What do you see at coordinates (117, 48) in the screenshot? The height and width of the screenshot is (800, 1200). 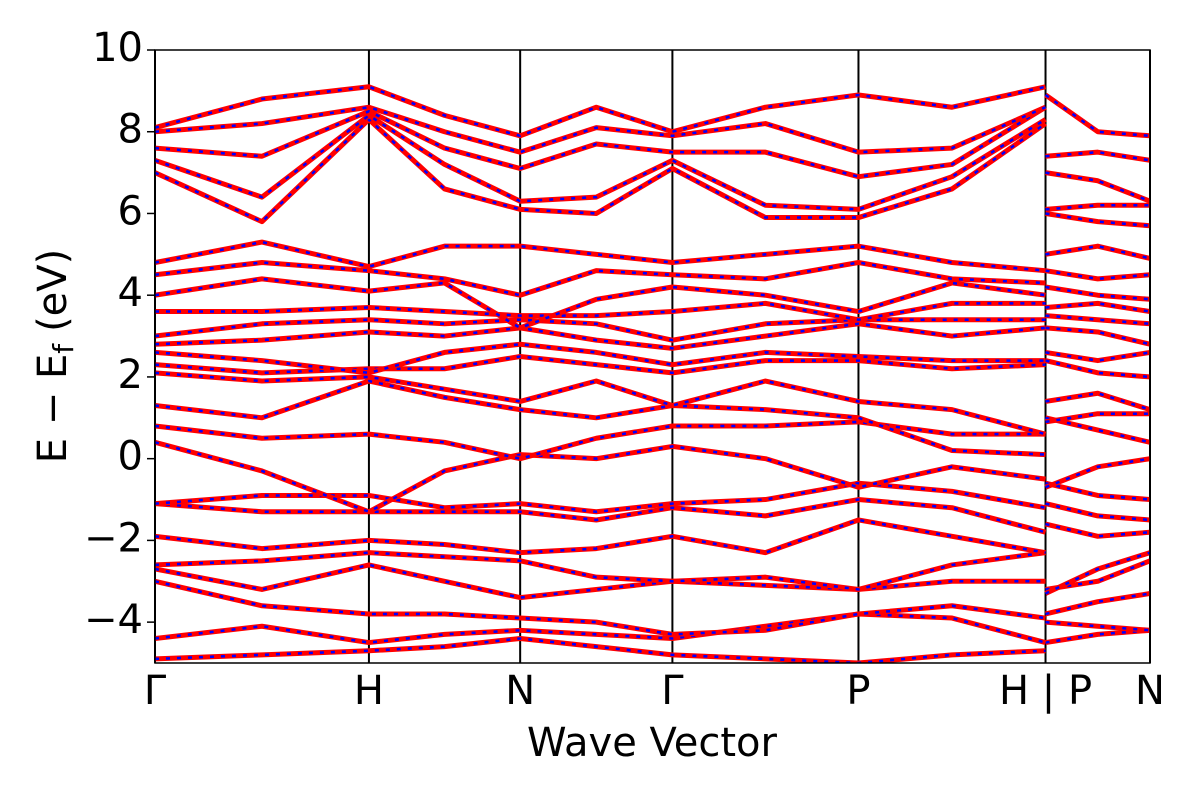 I see `y-tick-label: 10` at bounding box center [117, 48].